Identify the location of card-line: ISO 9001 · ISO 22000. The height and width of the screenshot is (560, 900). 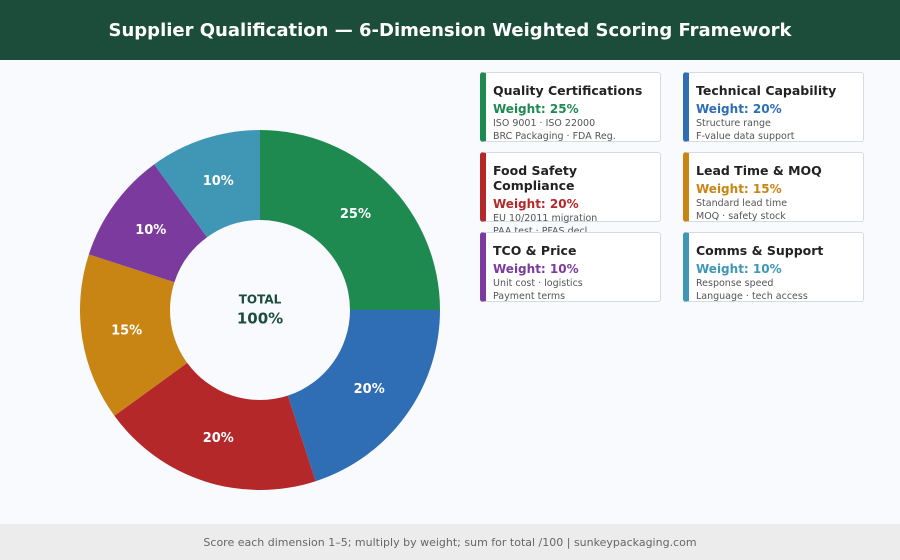
(544, 123).